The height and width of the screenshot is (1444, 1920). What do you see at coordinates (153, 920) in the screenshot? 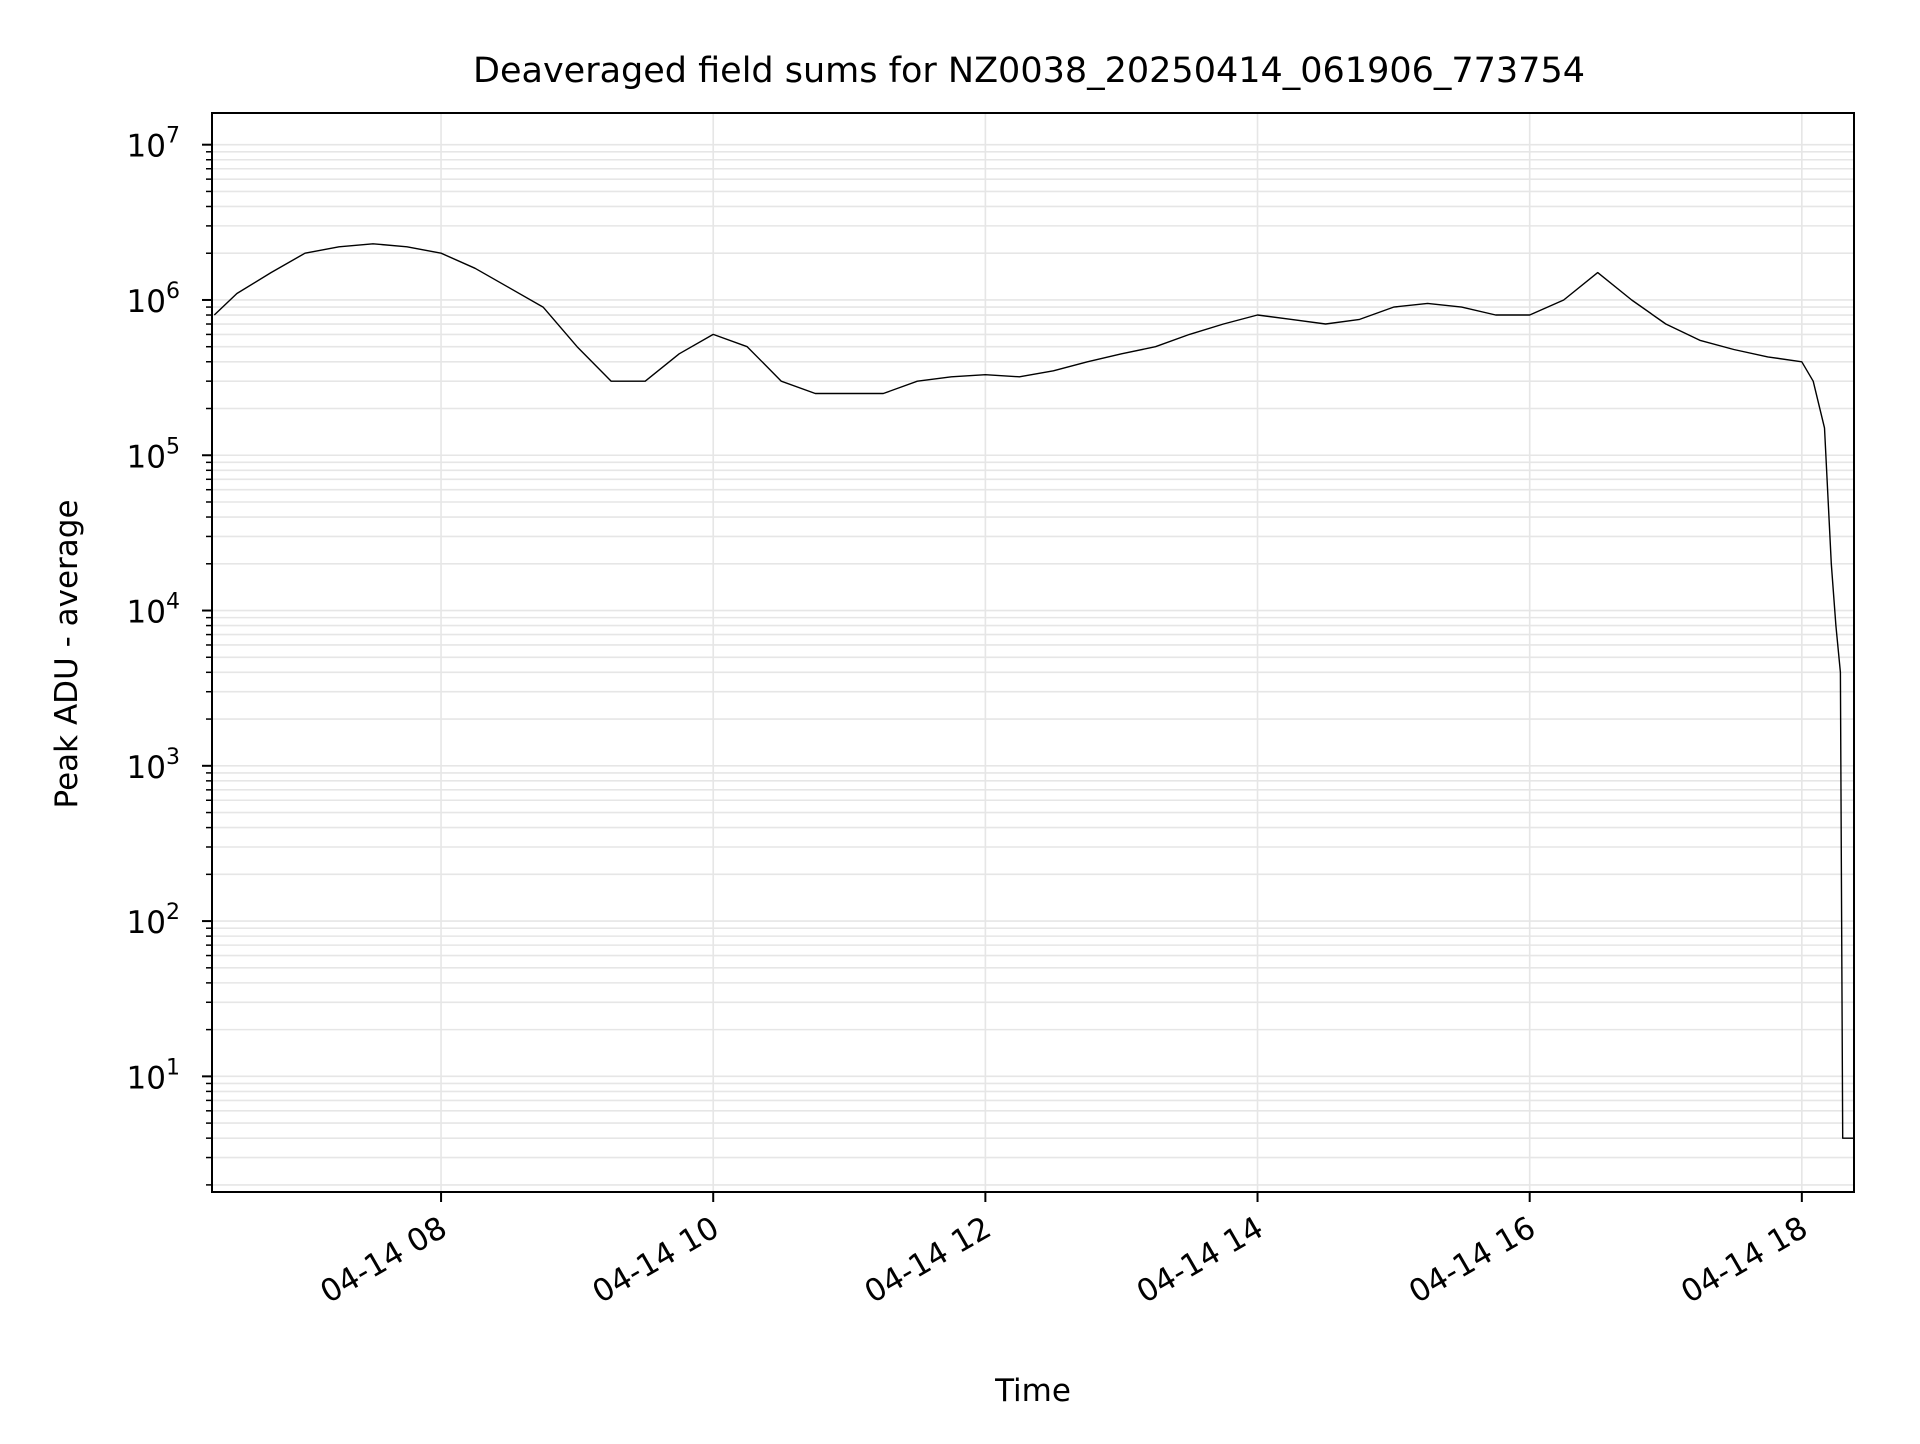
I see `y-tick-label: 10²` at bounding box center [153, 920].